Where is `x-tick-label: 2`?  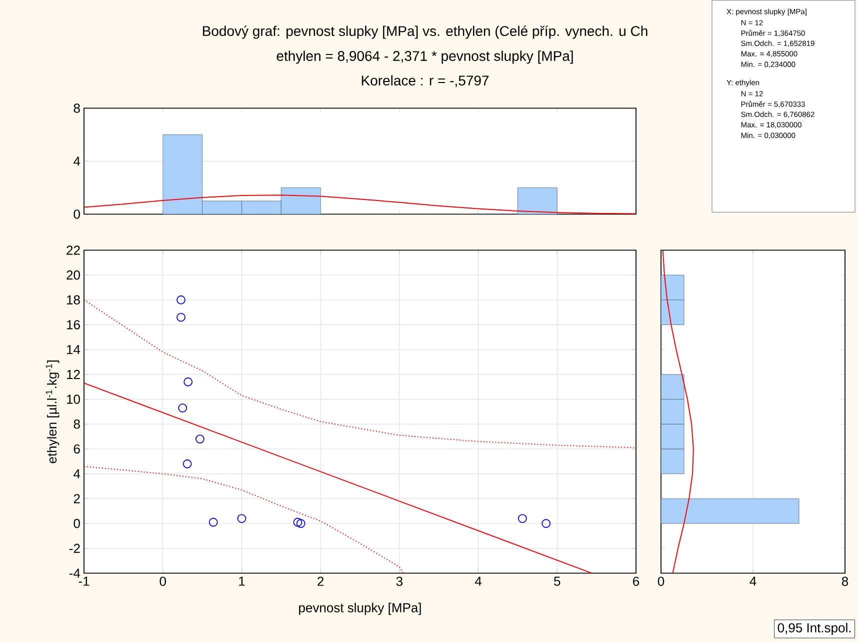
x-tick-label: 2 is located at coordinates (321, 581).